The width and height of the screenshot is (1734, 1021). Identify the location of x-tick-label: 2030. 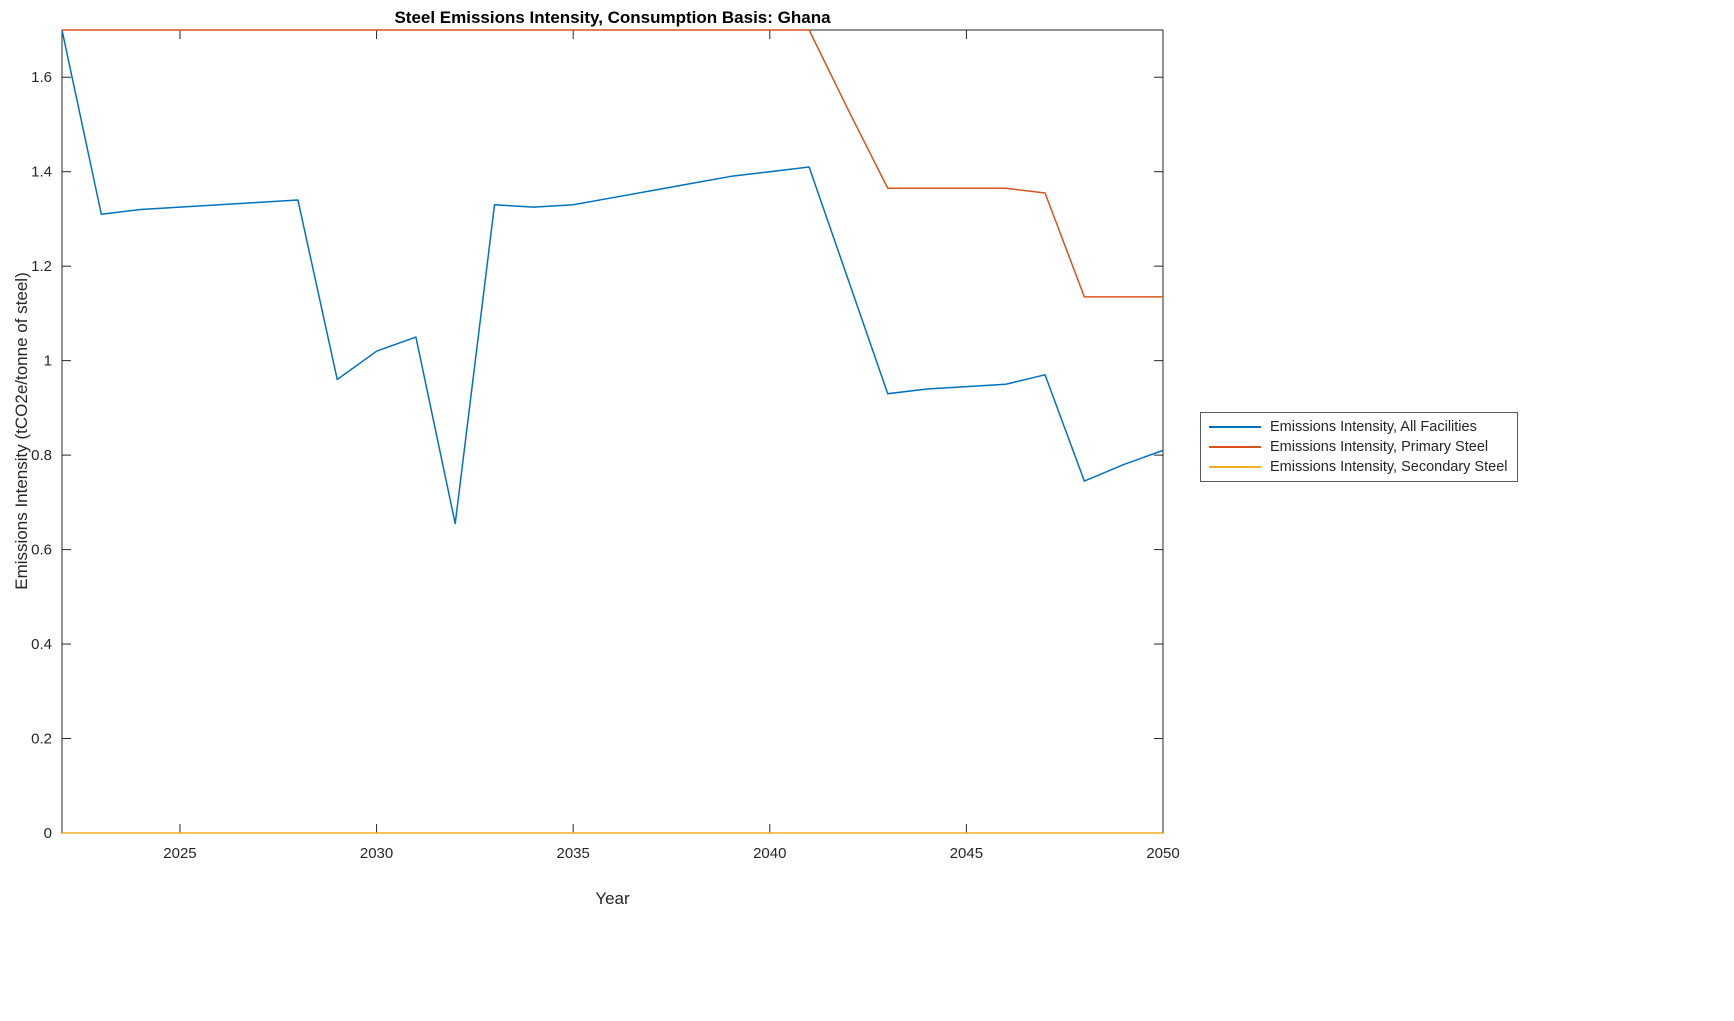
(376, 853).